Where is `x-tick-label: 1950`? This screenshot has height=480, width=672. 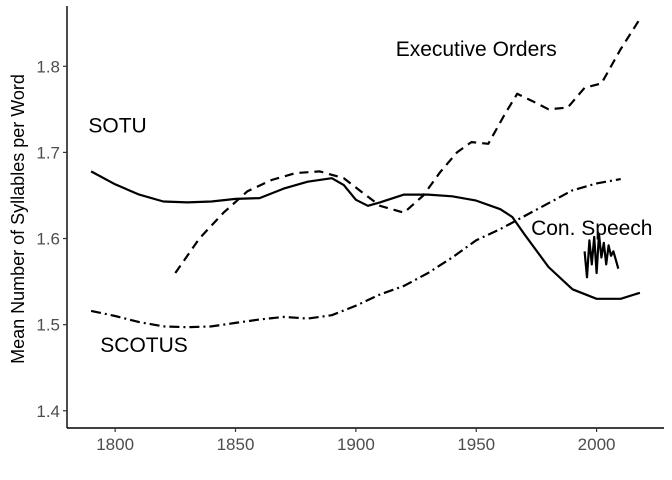
x-tick-label: 1950 is located at coordinates (476, 444).